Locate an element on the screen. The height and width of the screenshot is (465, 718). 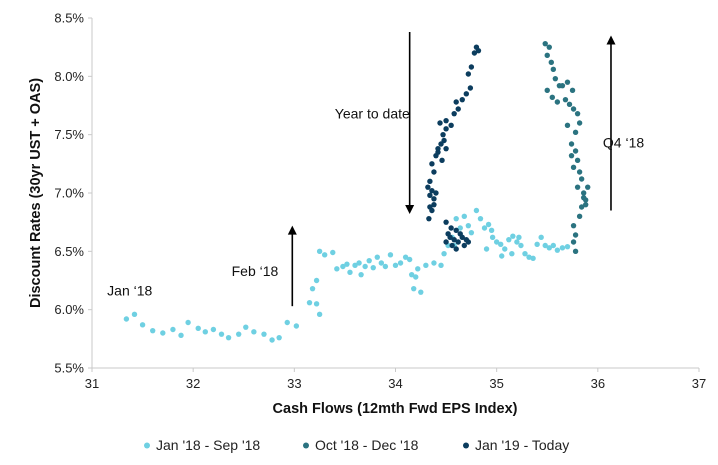
legend-label: Jan '18 - Sep '18 is located at coordinates (208, 445).